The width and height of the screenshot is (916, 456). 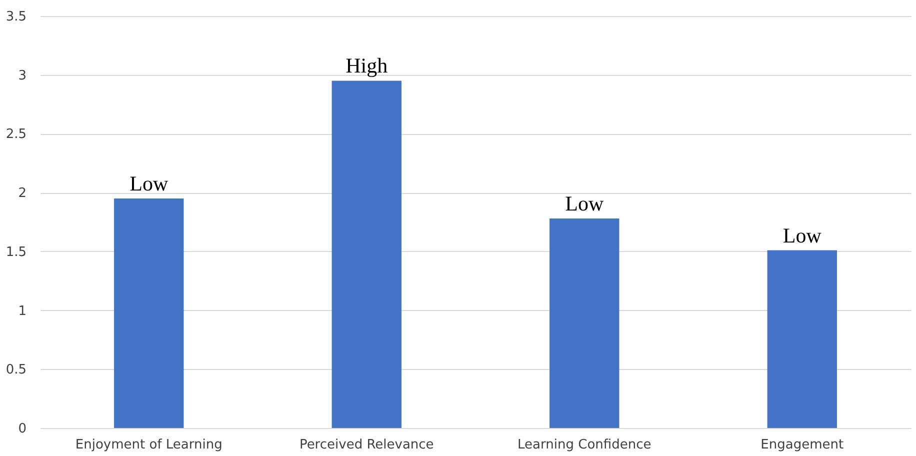 I want to click on y-tick-label: 1, so click(x=22, y=311).